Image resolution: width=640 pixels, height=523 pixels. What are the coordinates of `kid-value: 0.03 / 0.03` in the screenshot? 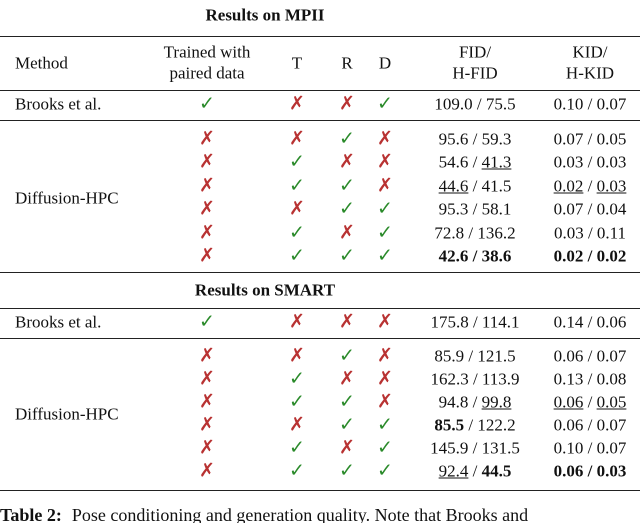 It's located at (590, 162).